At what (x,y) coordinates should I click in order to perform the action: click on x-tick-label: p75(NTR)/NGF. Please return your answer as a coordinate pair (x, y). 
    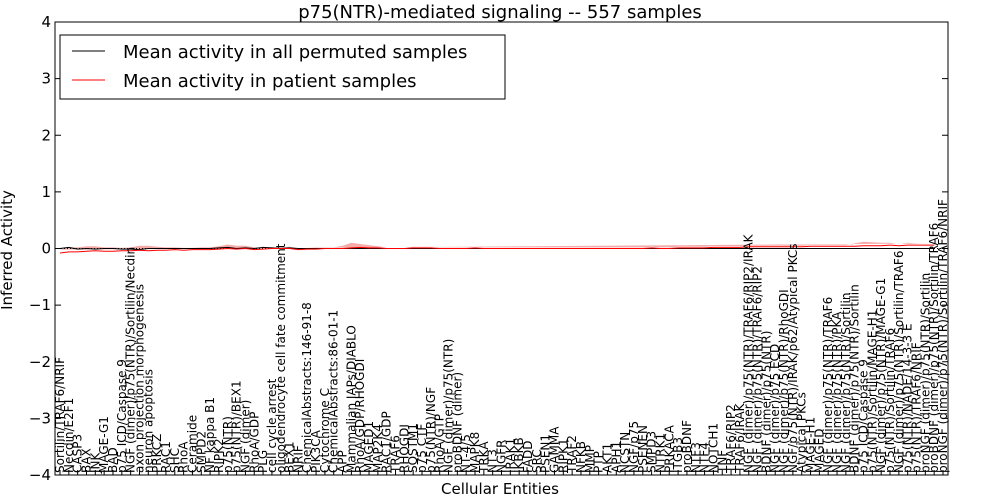
    Looking at the image, I should click on (431, 430).